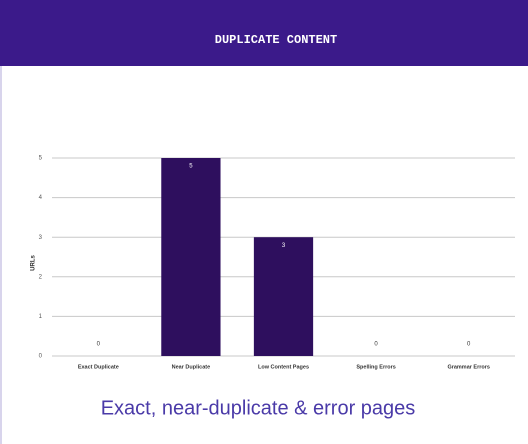  What do you see at coordinates (191, 167) in the screenshot?
I see `data-label: 5` at bounding box center [191, 167].